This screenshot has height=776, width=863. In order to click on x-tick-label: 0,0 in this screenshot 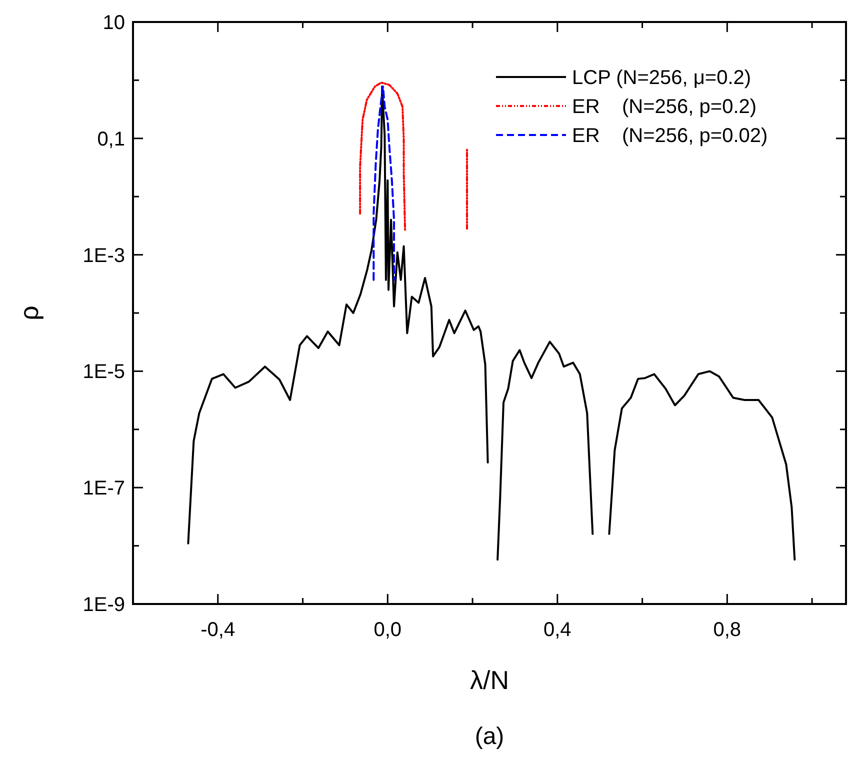, I will do `click(388, 630)`.